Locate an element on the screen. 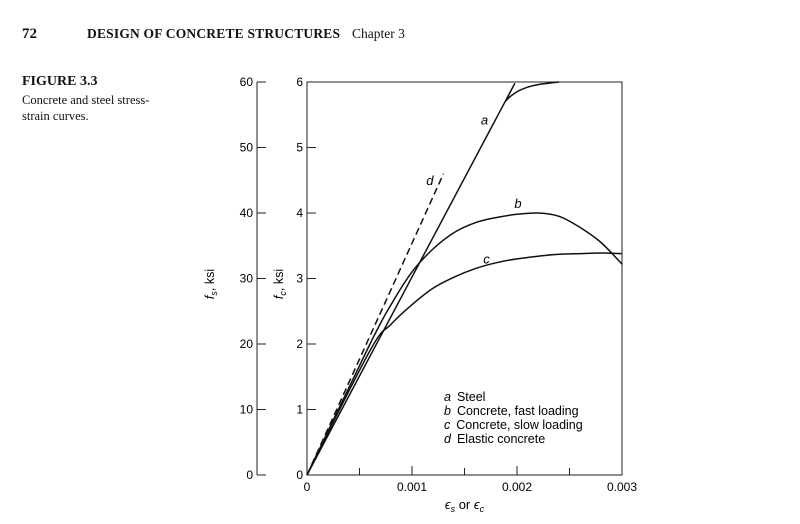 The width and height of the screenshot is (800, 524). y-axis-title: fc, ksi is located at coordinates (280, 284).